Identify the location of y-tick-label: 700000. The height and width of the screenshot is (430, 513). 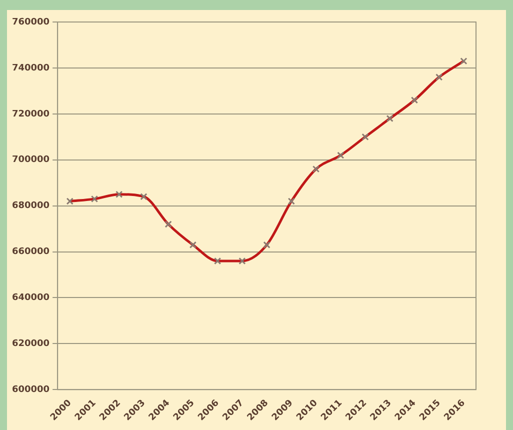
(31, 160).